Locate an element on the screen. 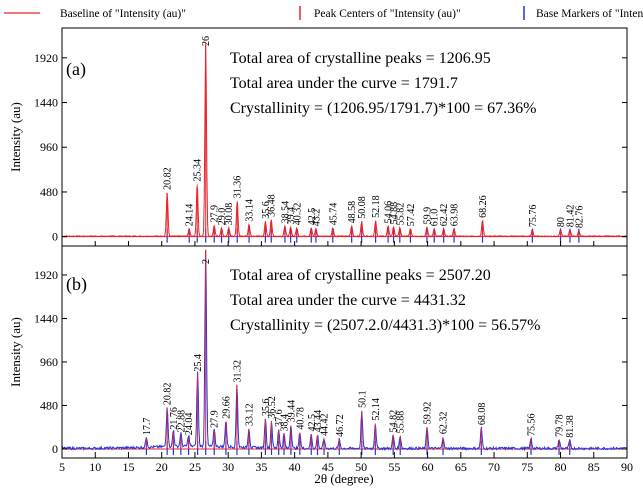  x-tick-label: 60 is located at coordinates (428, 467).